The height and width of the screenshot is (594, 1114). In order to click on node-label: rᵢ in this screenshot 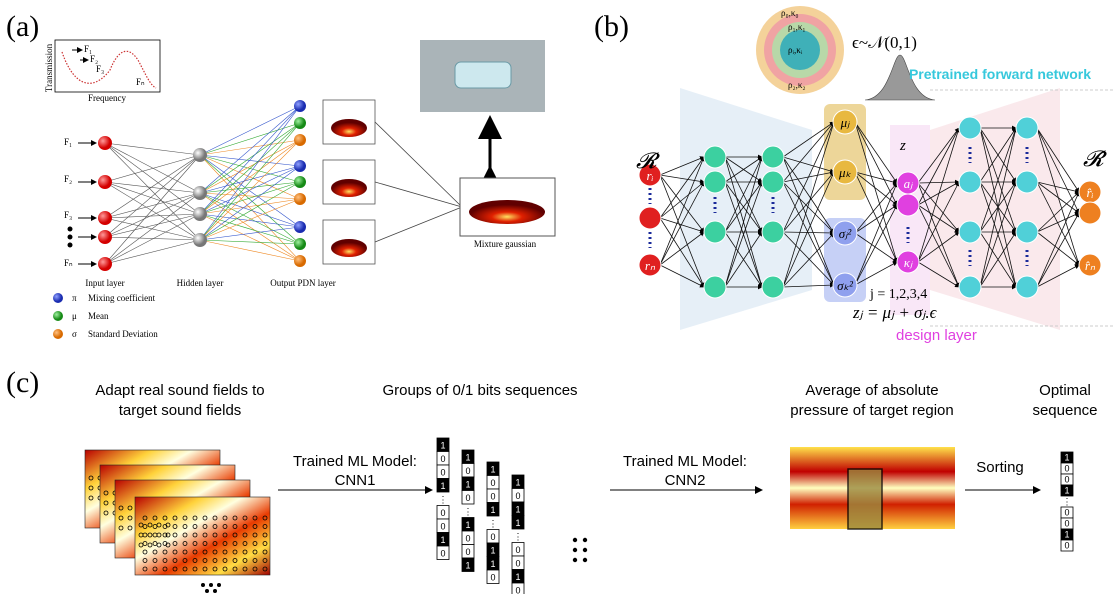, I will do `click(649, 175)`.